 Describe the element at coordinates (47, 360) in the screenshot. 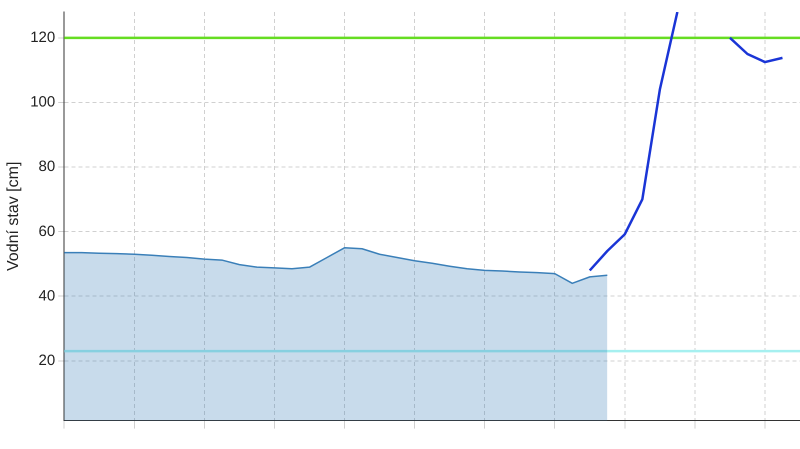

I see `y-tick-label: 20` at that location.